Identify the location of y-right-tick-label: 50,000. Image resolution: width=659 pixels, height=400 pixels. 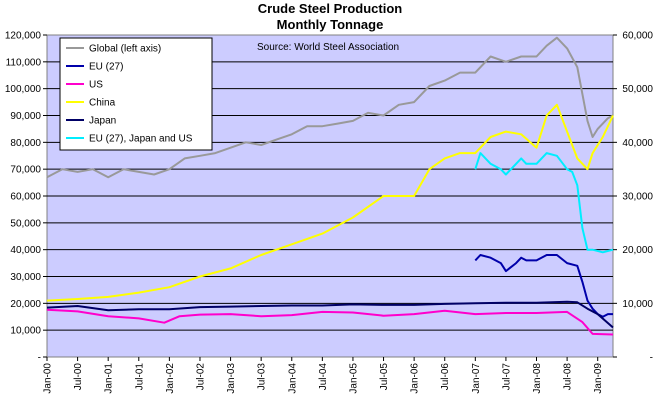
(637, 89).